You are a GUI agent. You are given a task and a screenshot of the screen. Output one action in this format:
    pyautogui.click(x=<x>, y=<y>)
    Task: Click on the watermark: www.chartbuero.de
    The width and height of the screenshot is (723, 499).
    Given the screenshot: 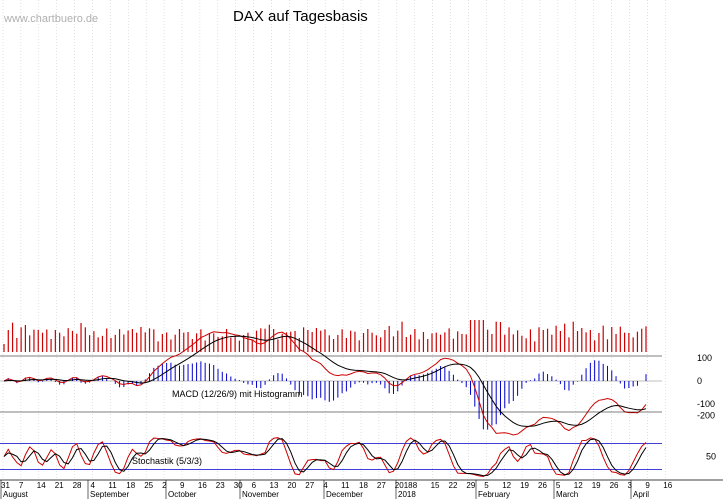 What is the action you would take?
    pyautogui.click(x=50, y=19)
    